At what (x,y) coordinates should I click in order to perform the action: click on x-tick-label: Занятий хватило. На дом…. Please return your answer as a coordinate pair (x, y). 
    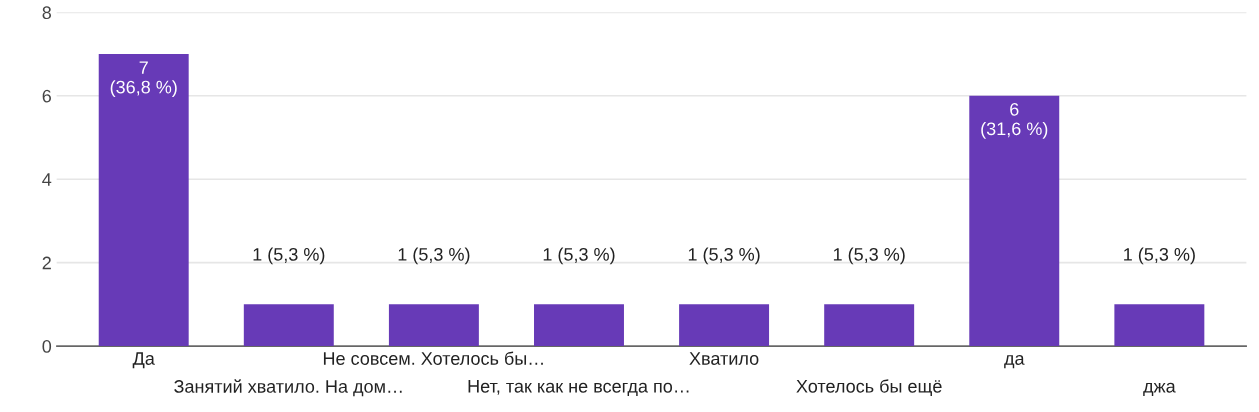
    Looking at the image, I should click on (288, 388).